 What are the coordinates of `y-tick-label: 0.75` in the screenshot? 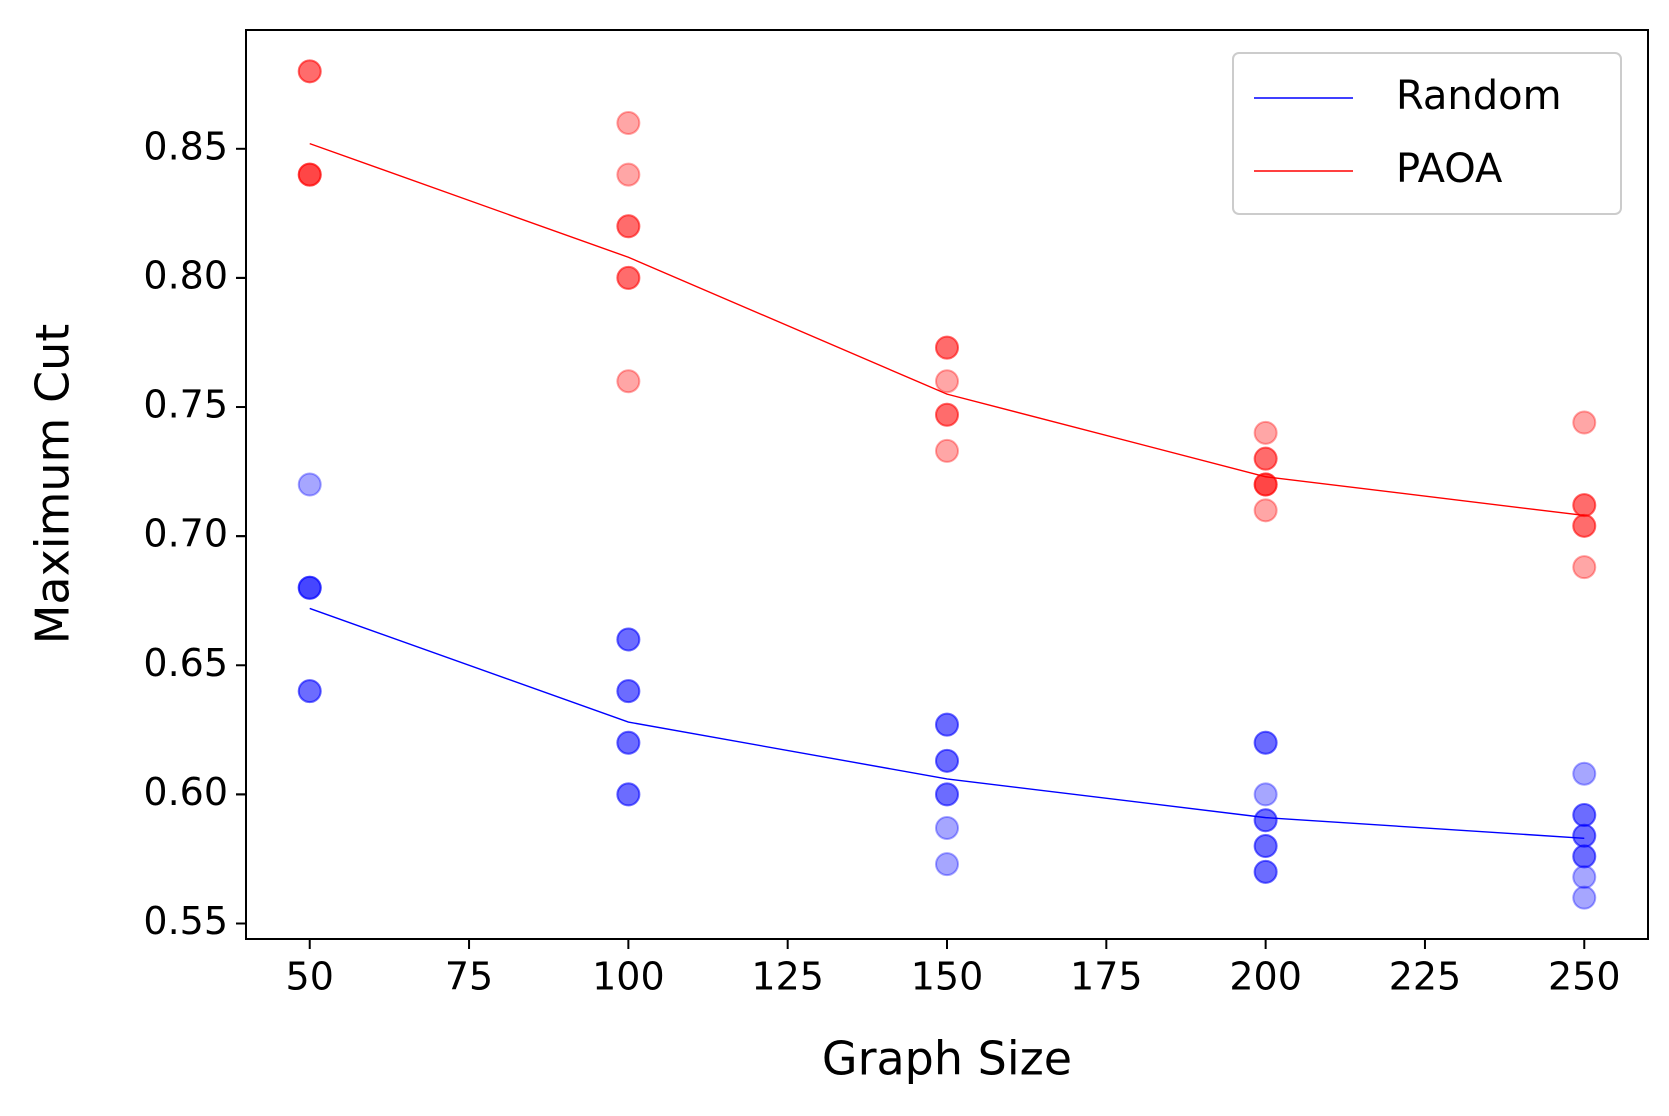 It's located at (185, 405).